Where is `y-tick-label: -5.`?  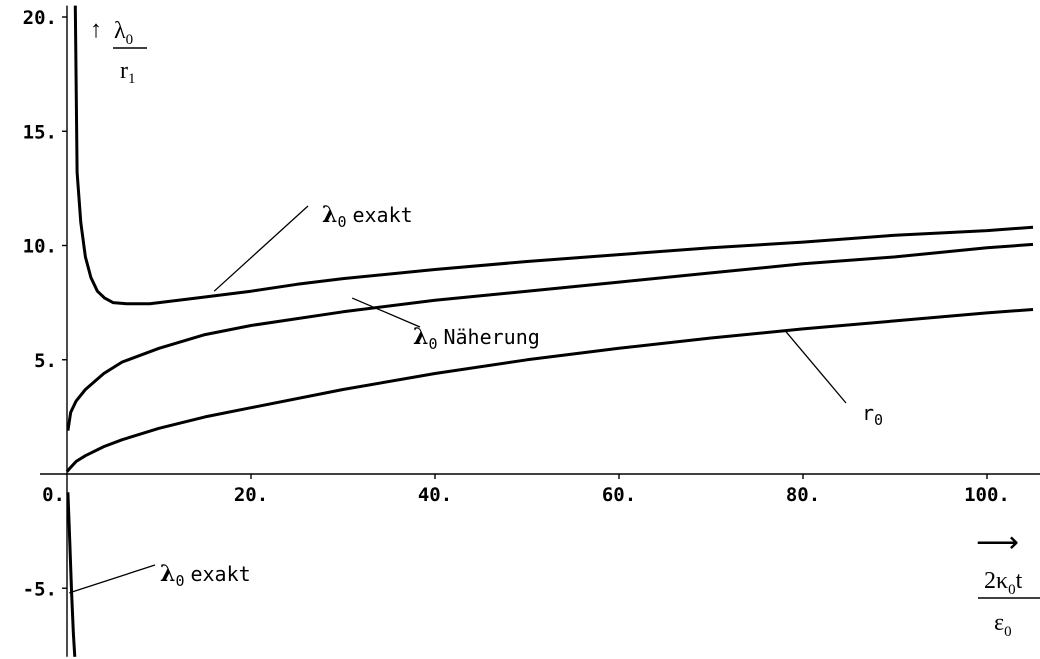
y-tick-label: -5. is located at coordinates (40, 589).